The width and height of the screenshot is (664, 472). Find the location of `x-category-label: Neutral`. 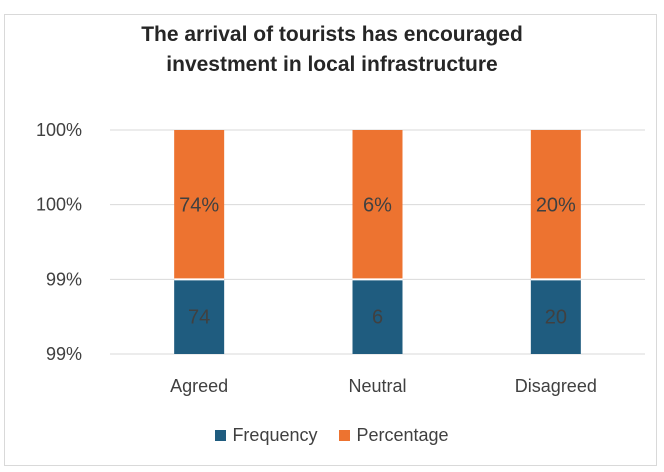

x-category-label: Neutral is located at coordinates (377, 386).